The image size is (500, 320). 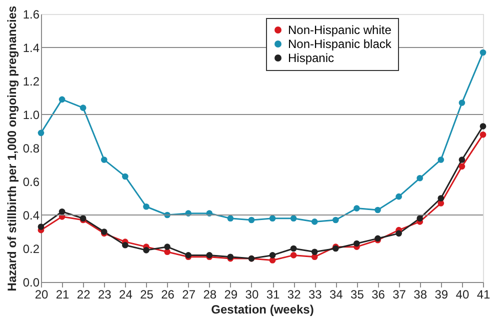 What do you see at coordinates (441, 295) in the screenshot?
I see `x-tick-label: 39` at bounding box center [441, 295].